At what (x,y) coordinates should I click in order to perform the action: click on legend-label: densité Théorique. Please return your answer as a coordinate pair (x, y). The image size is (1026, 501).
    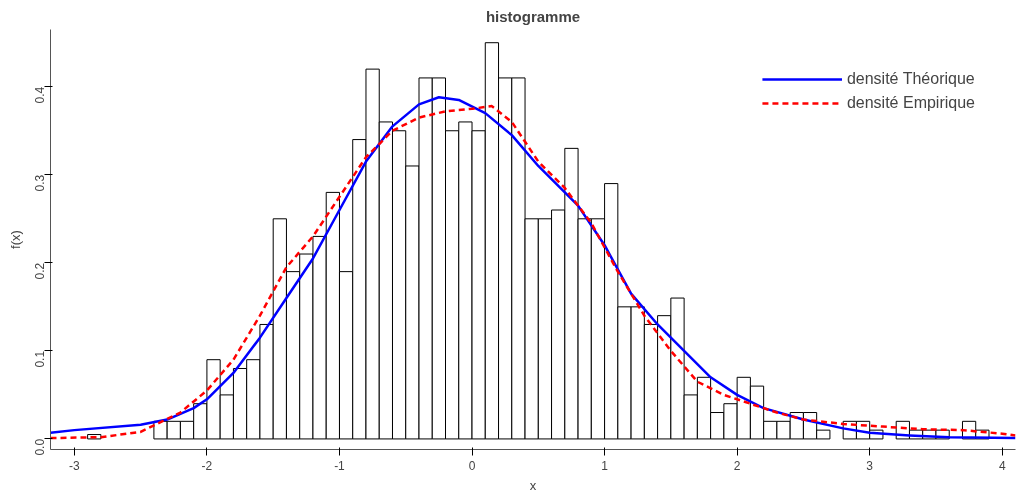
    Looking at the image, I should click on (910, 79).